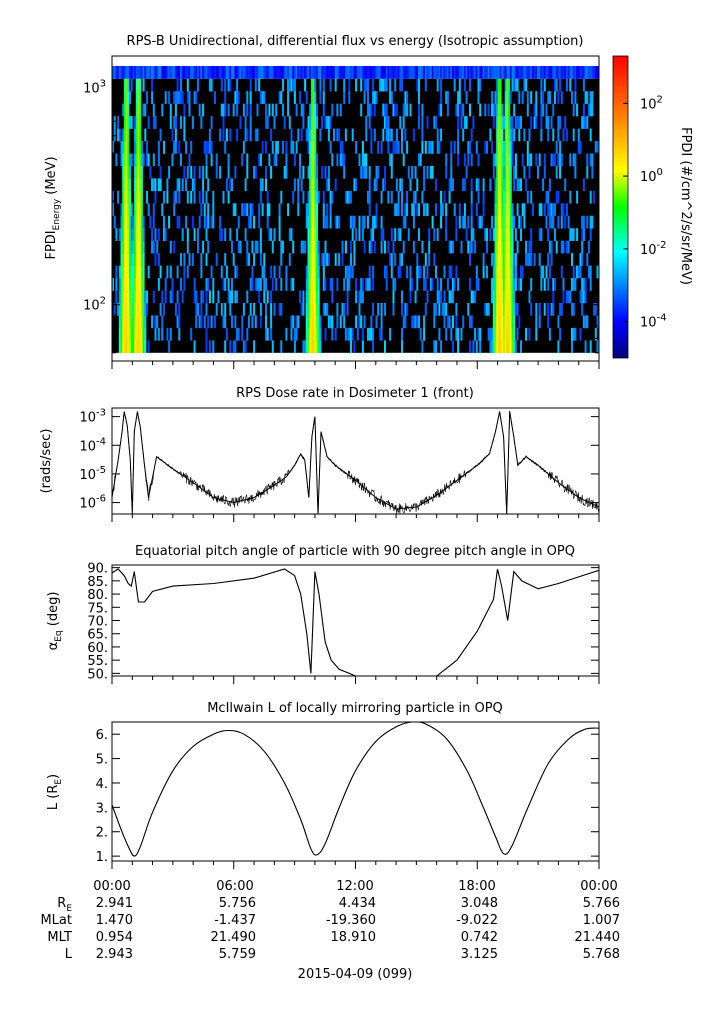 The image size is (725, 1023). What do you see at coordinates (235, 920) in the screenshot?
I see `ephemeris-row-value: -1.437` at bounding box center [235, 920].